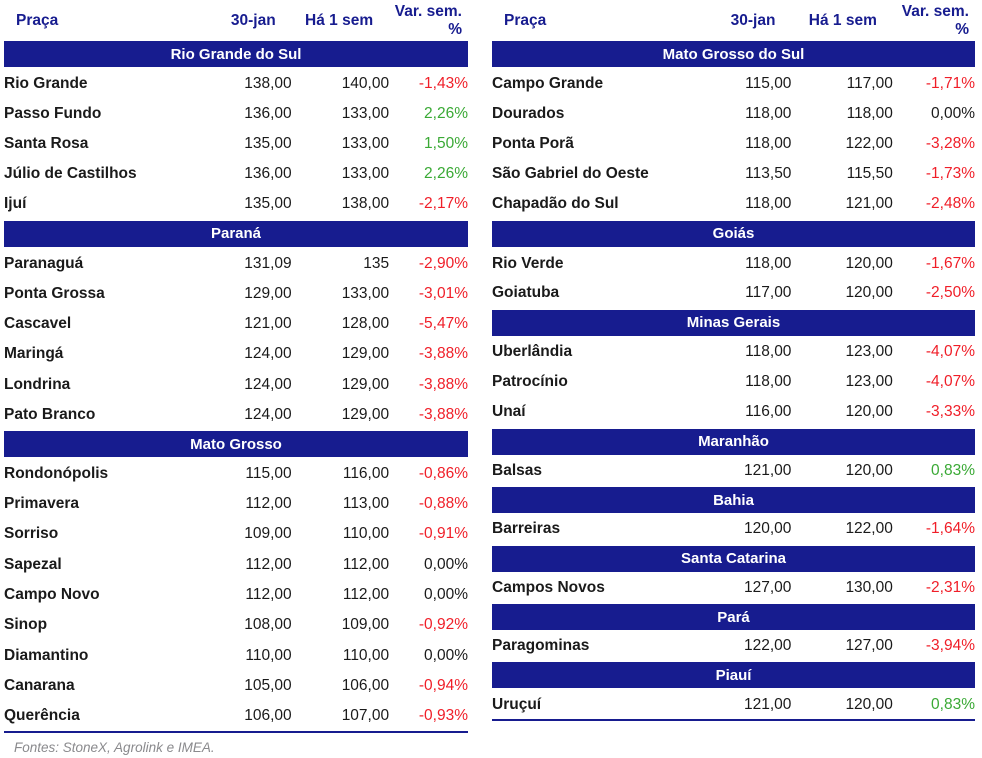  I want to click on price-row: Barreiras 120,00 122,00 -1,64%, so click(733, 529).